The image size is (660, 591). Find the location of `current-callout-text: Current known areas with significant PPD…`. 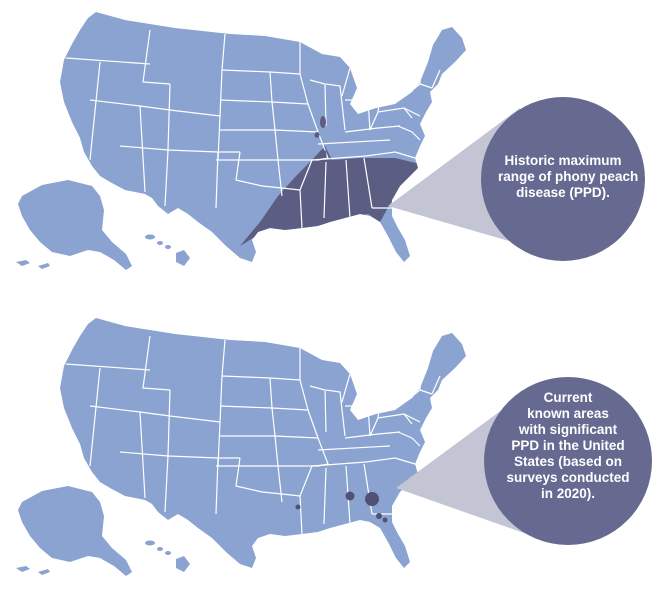

current-callout-text: Current known areas with significant PPD… is located at coordinates (568, 446).